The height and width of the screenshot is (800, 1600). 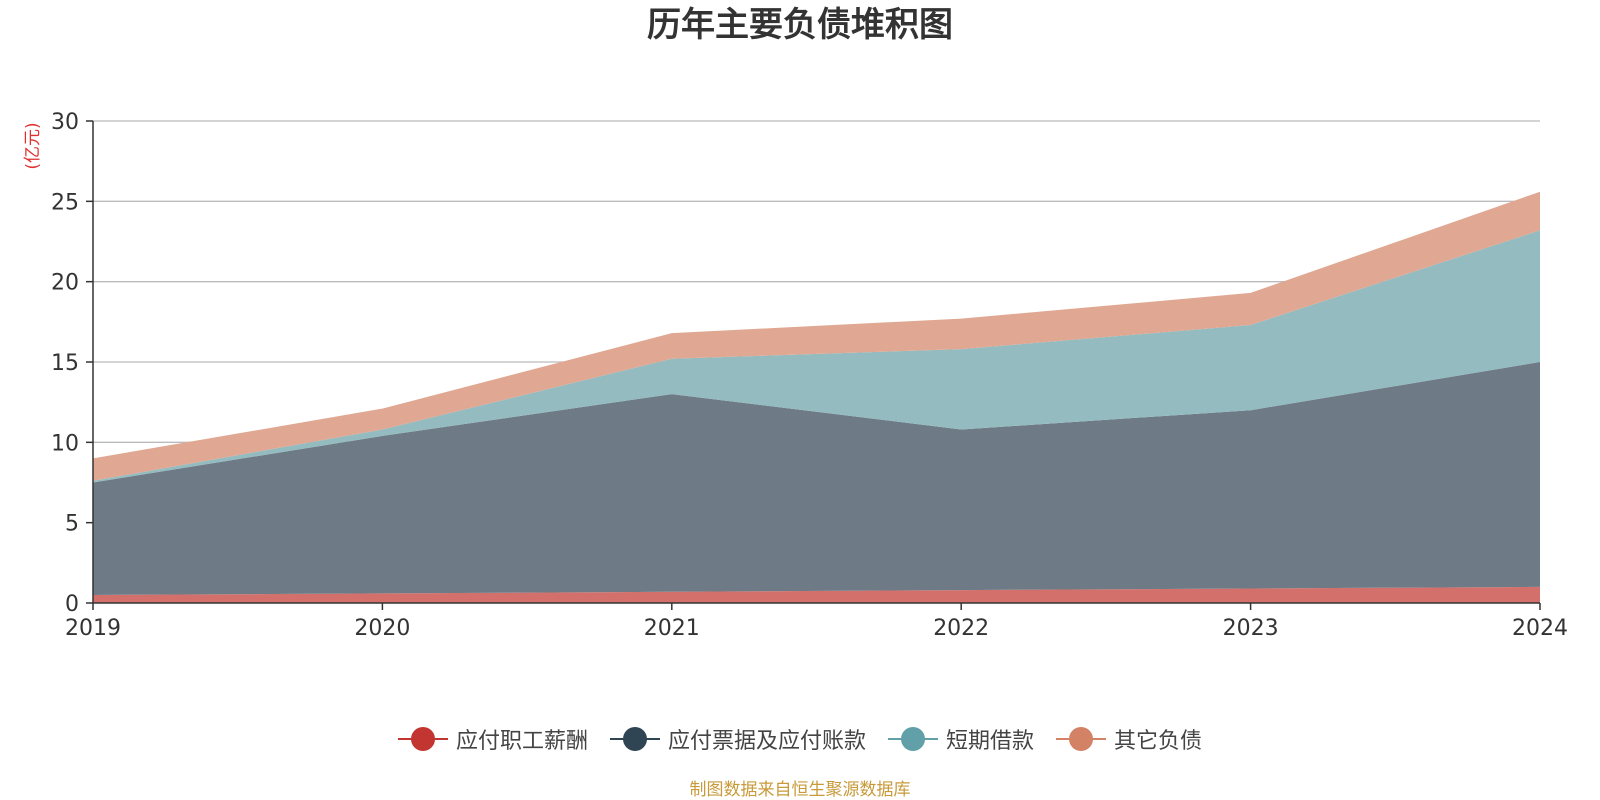 I want to click on y-tick-label: 25, so click(x=65, y=202).